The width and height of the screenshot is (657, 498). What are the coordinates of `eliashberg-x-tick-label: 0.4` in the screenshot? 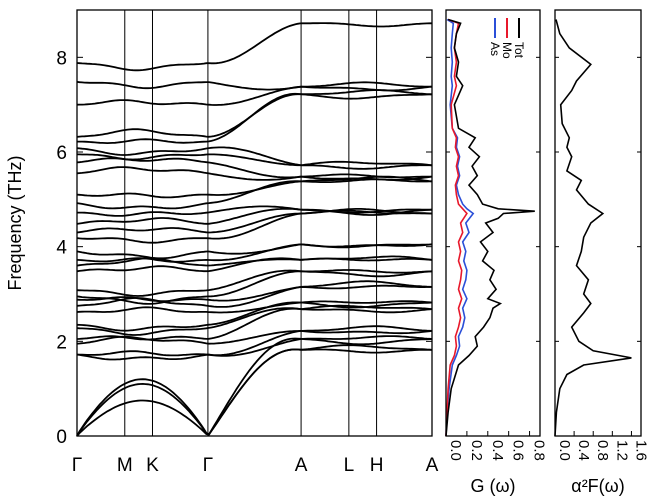 It's located at (583, 450).